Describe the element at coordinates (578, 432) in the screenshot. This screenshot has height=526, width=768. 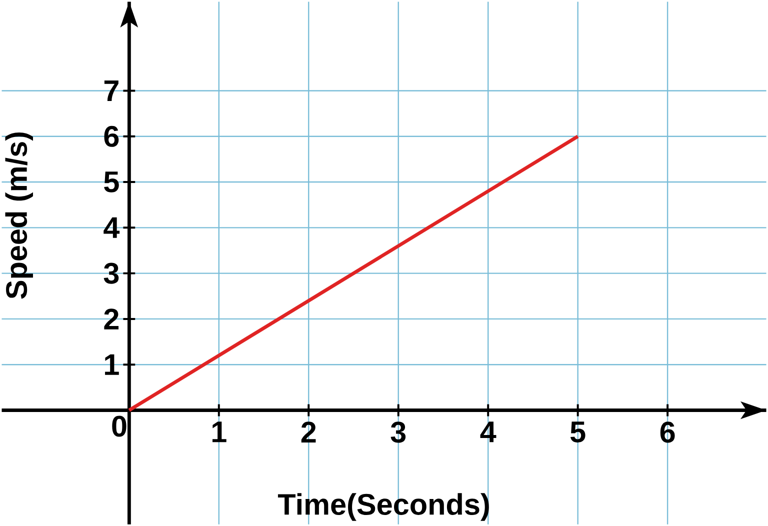
I see `x-tick-label: 5` at that location.